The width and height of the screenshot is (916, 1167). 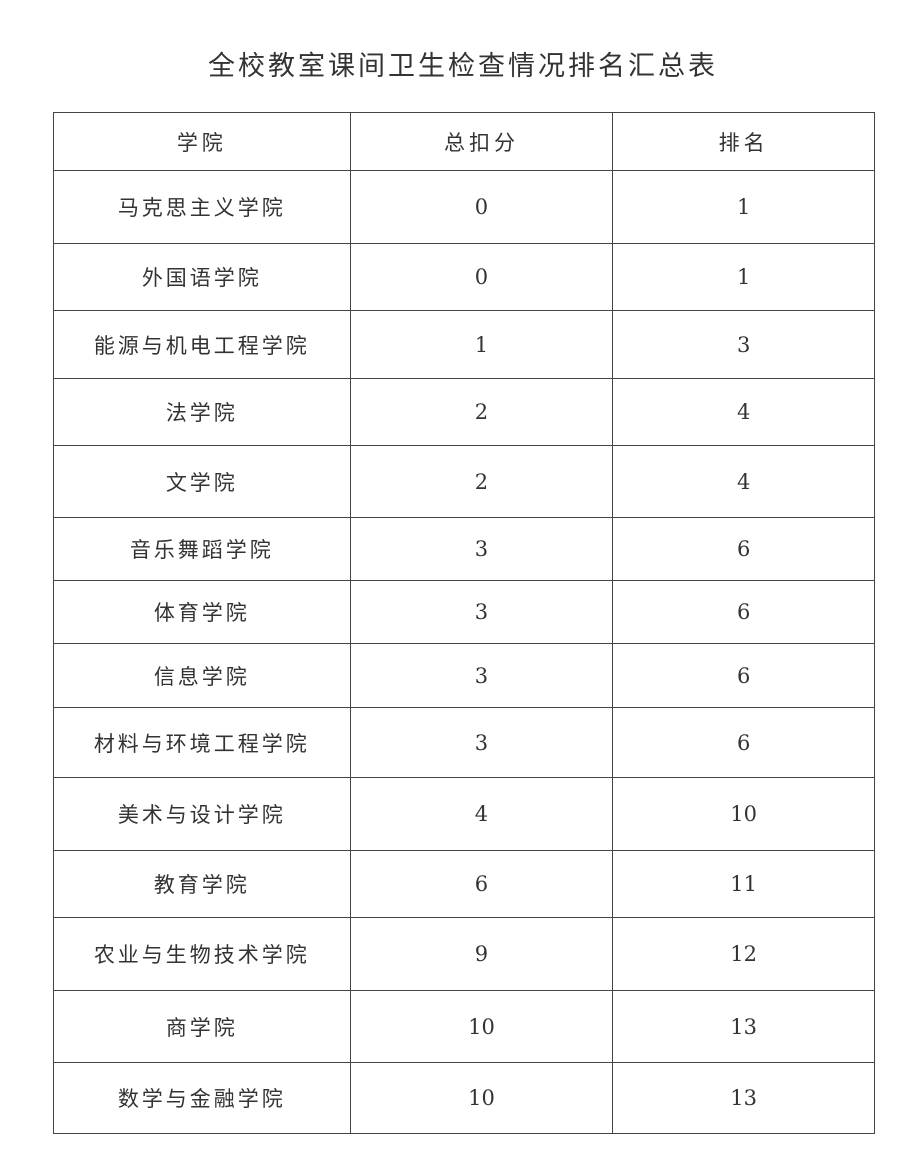 What do you see at coordinates (481, 954) in the screenshot?
I see `cell-total-deduction: 9` at bounding box center [481, 954].